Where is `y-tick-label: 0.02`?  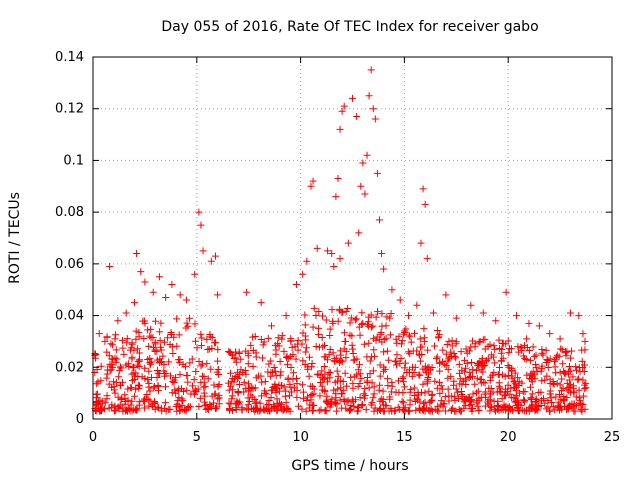 y-tick-label: 0.02 is located at coordinates (69, 367).